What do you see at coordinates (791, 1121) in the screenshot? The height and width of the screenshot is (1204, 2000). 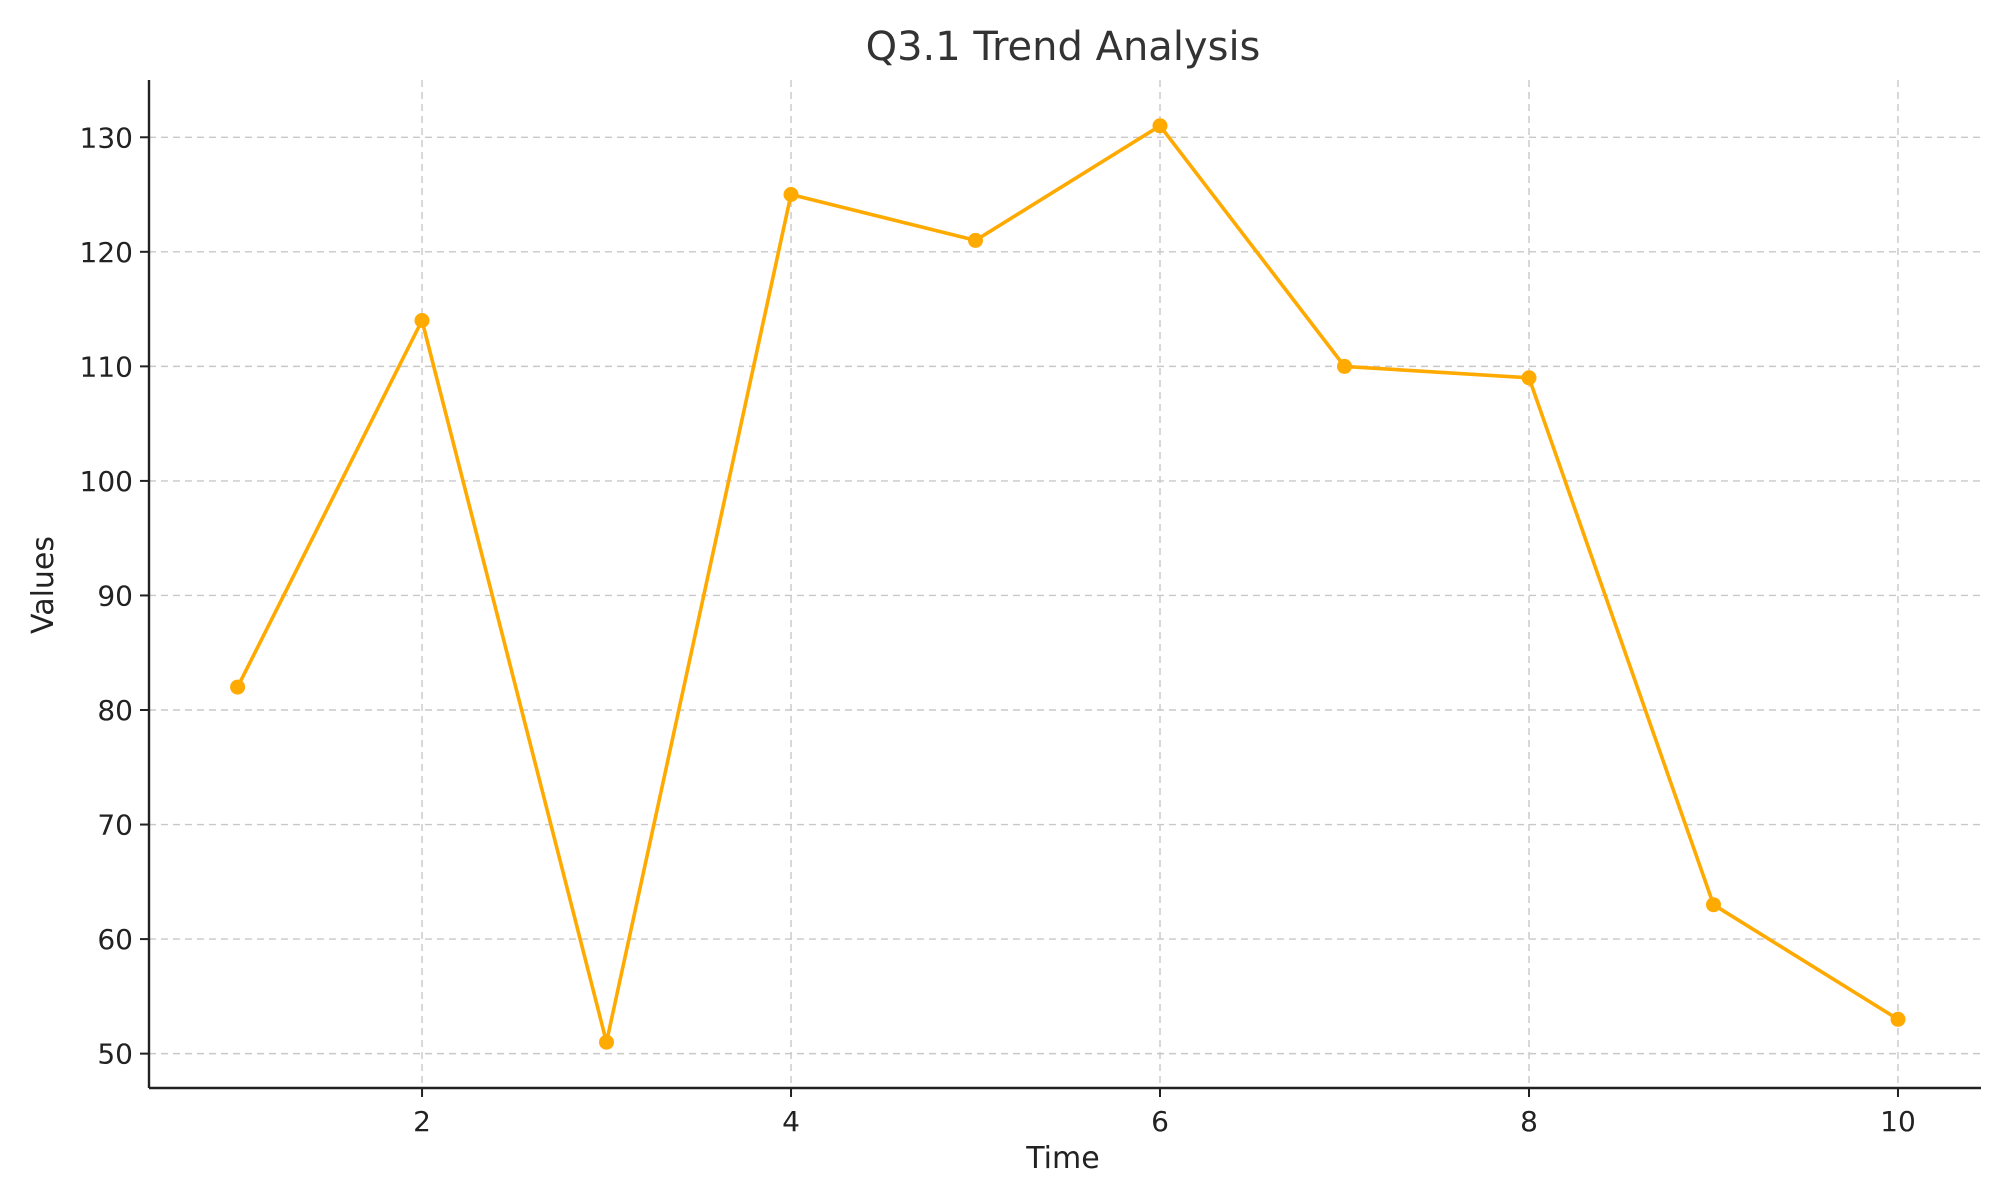 I see `x-tick-label: 4` at bounding box center [791, 1121].